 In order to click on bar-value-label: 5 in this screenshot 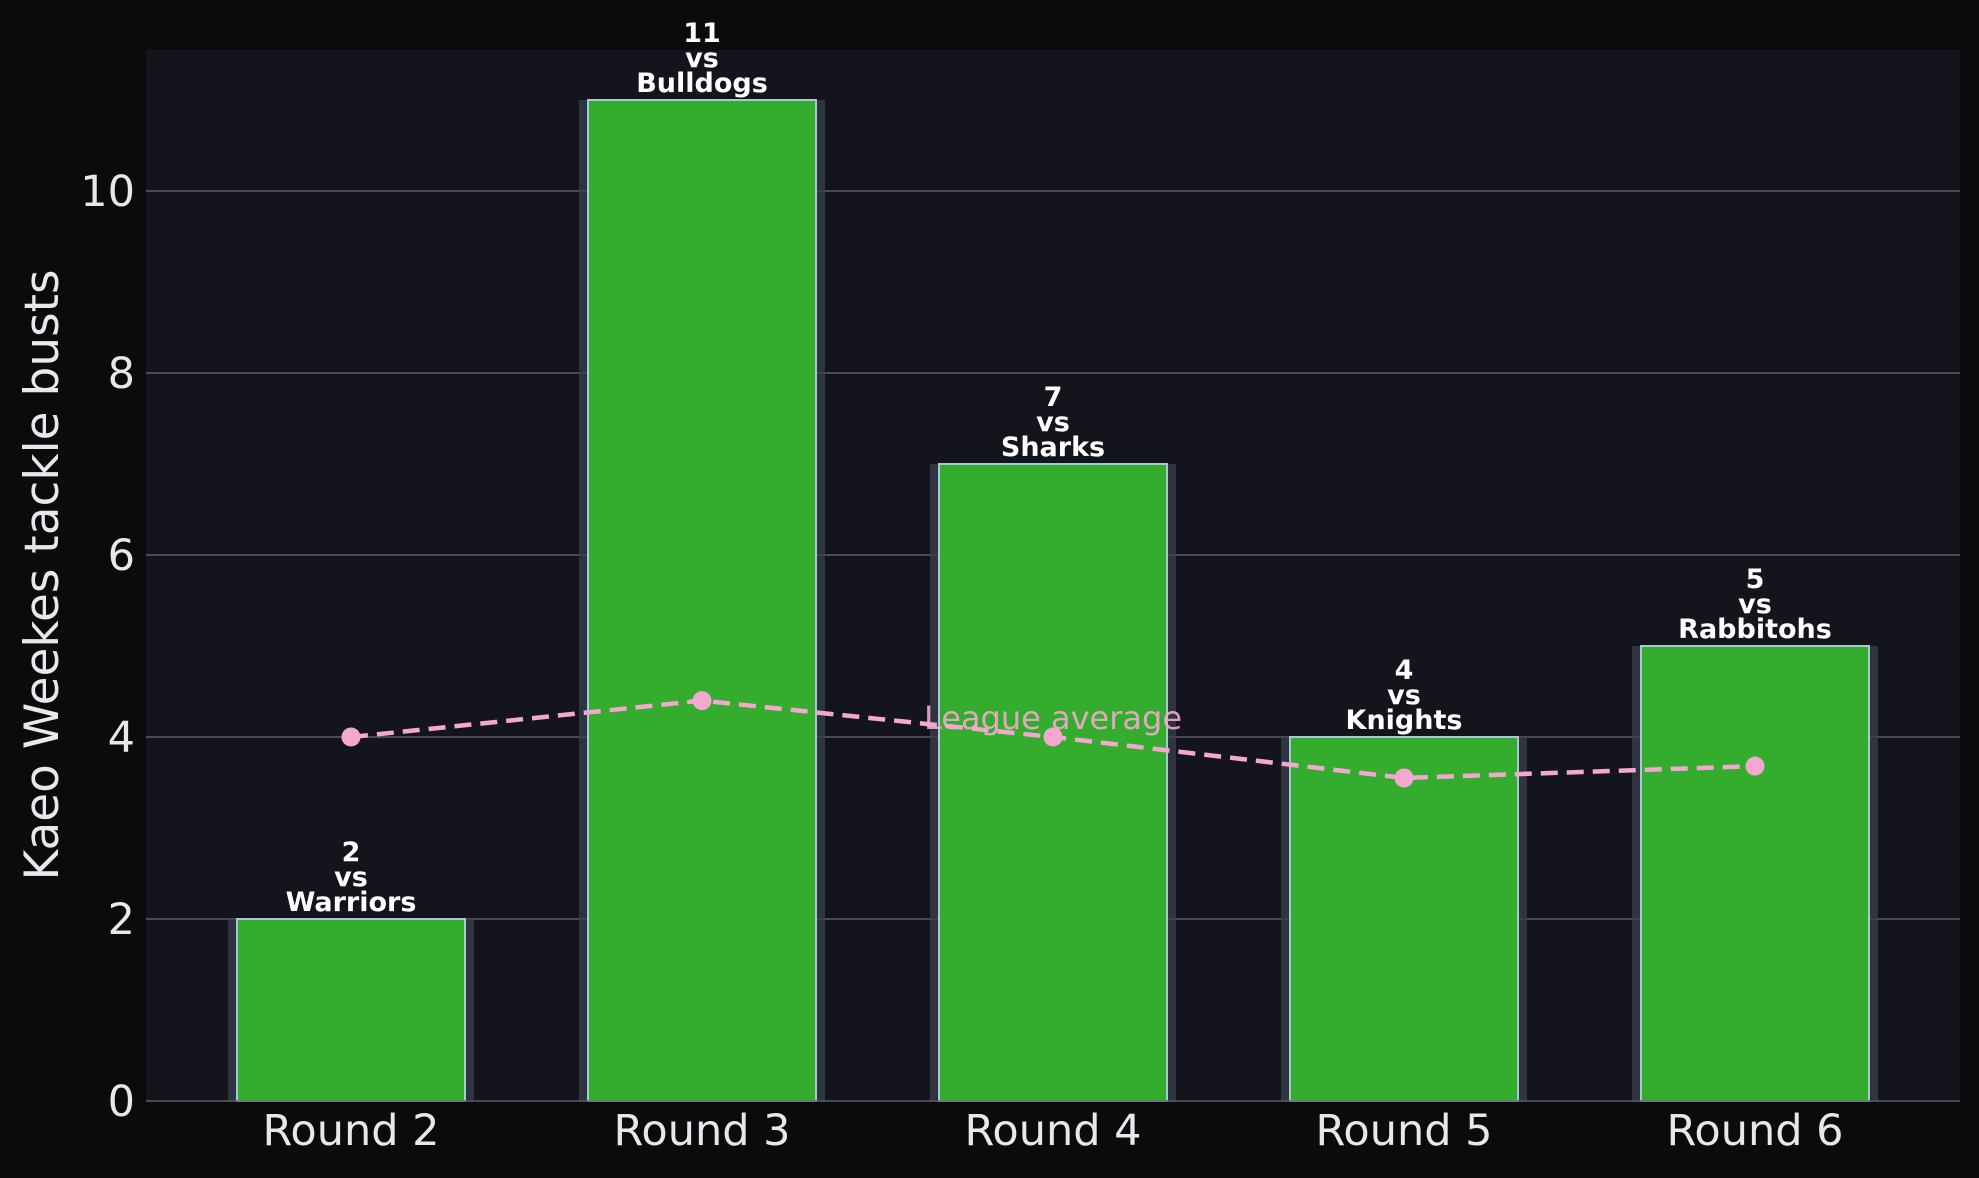, I will do `click(1755, 579)`.